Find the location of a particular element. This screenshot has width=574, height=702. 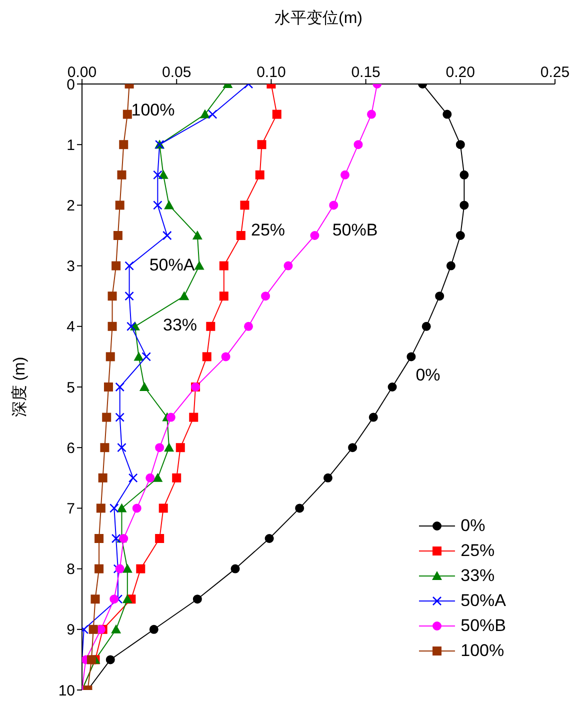

x-tick-label: 0.25 is located at coordinates (555, 72).